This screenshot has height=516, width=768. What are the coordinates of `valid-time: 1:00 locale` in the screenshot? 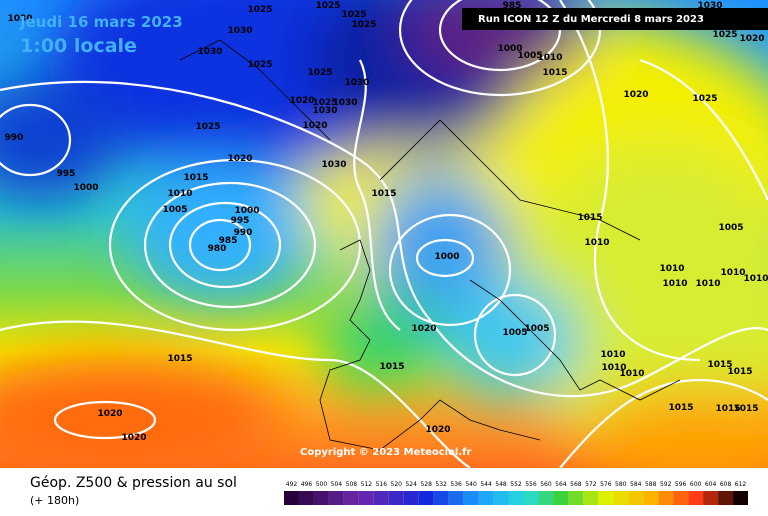 It's located at (78, 46).